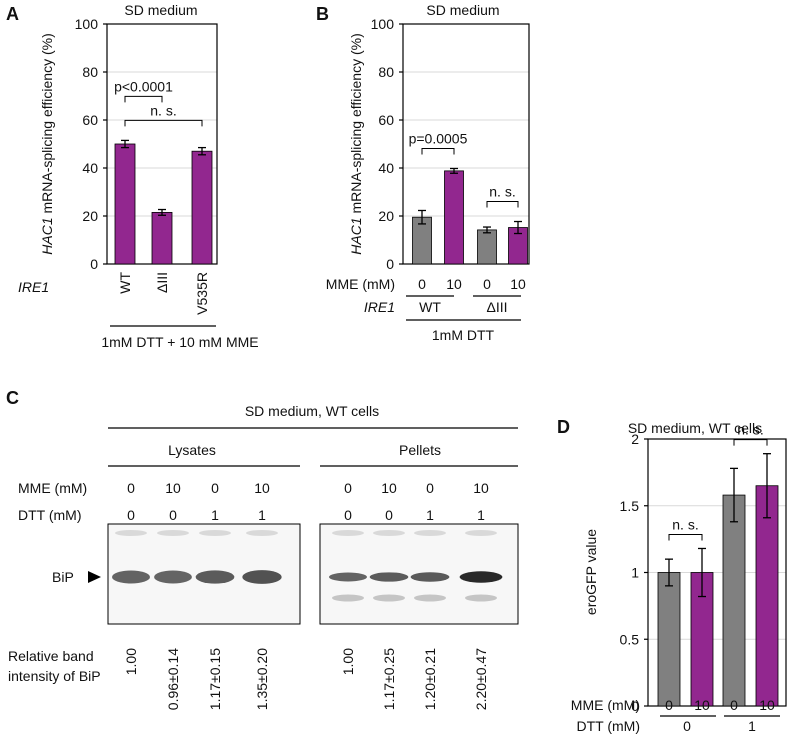 Image resolution: width=809 pixels, height=738 pixels. What do you see at coordinates (94, 264) in the screenshot?
I see `a-y-tick-label: 0` at bounding box center [94, 264].